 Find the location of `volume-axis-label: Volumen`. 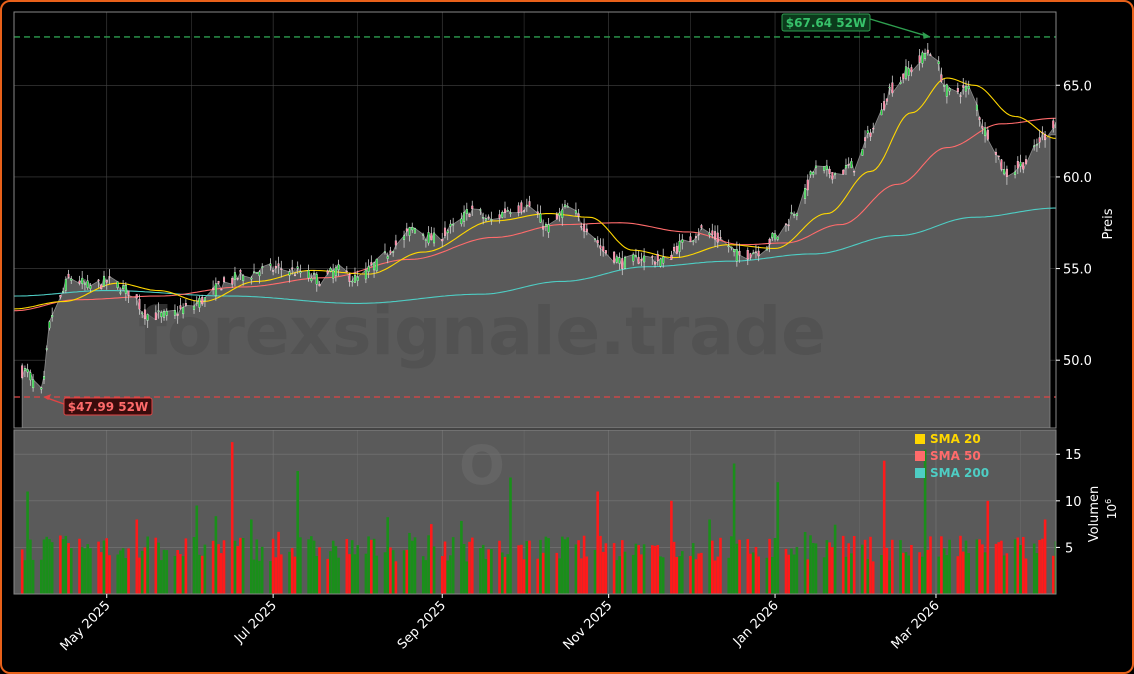

volume-axis-label: Volumen is located at coordinates (1094, 514).